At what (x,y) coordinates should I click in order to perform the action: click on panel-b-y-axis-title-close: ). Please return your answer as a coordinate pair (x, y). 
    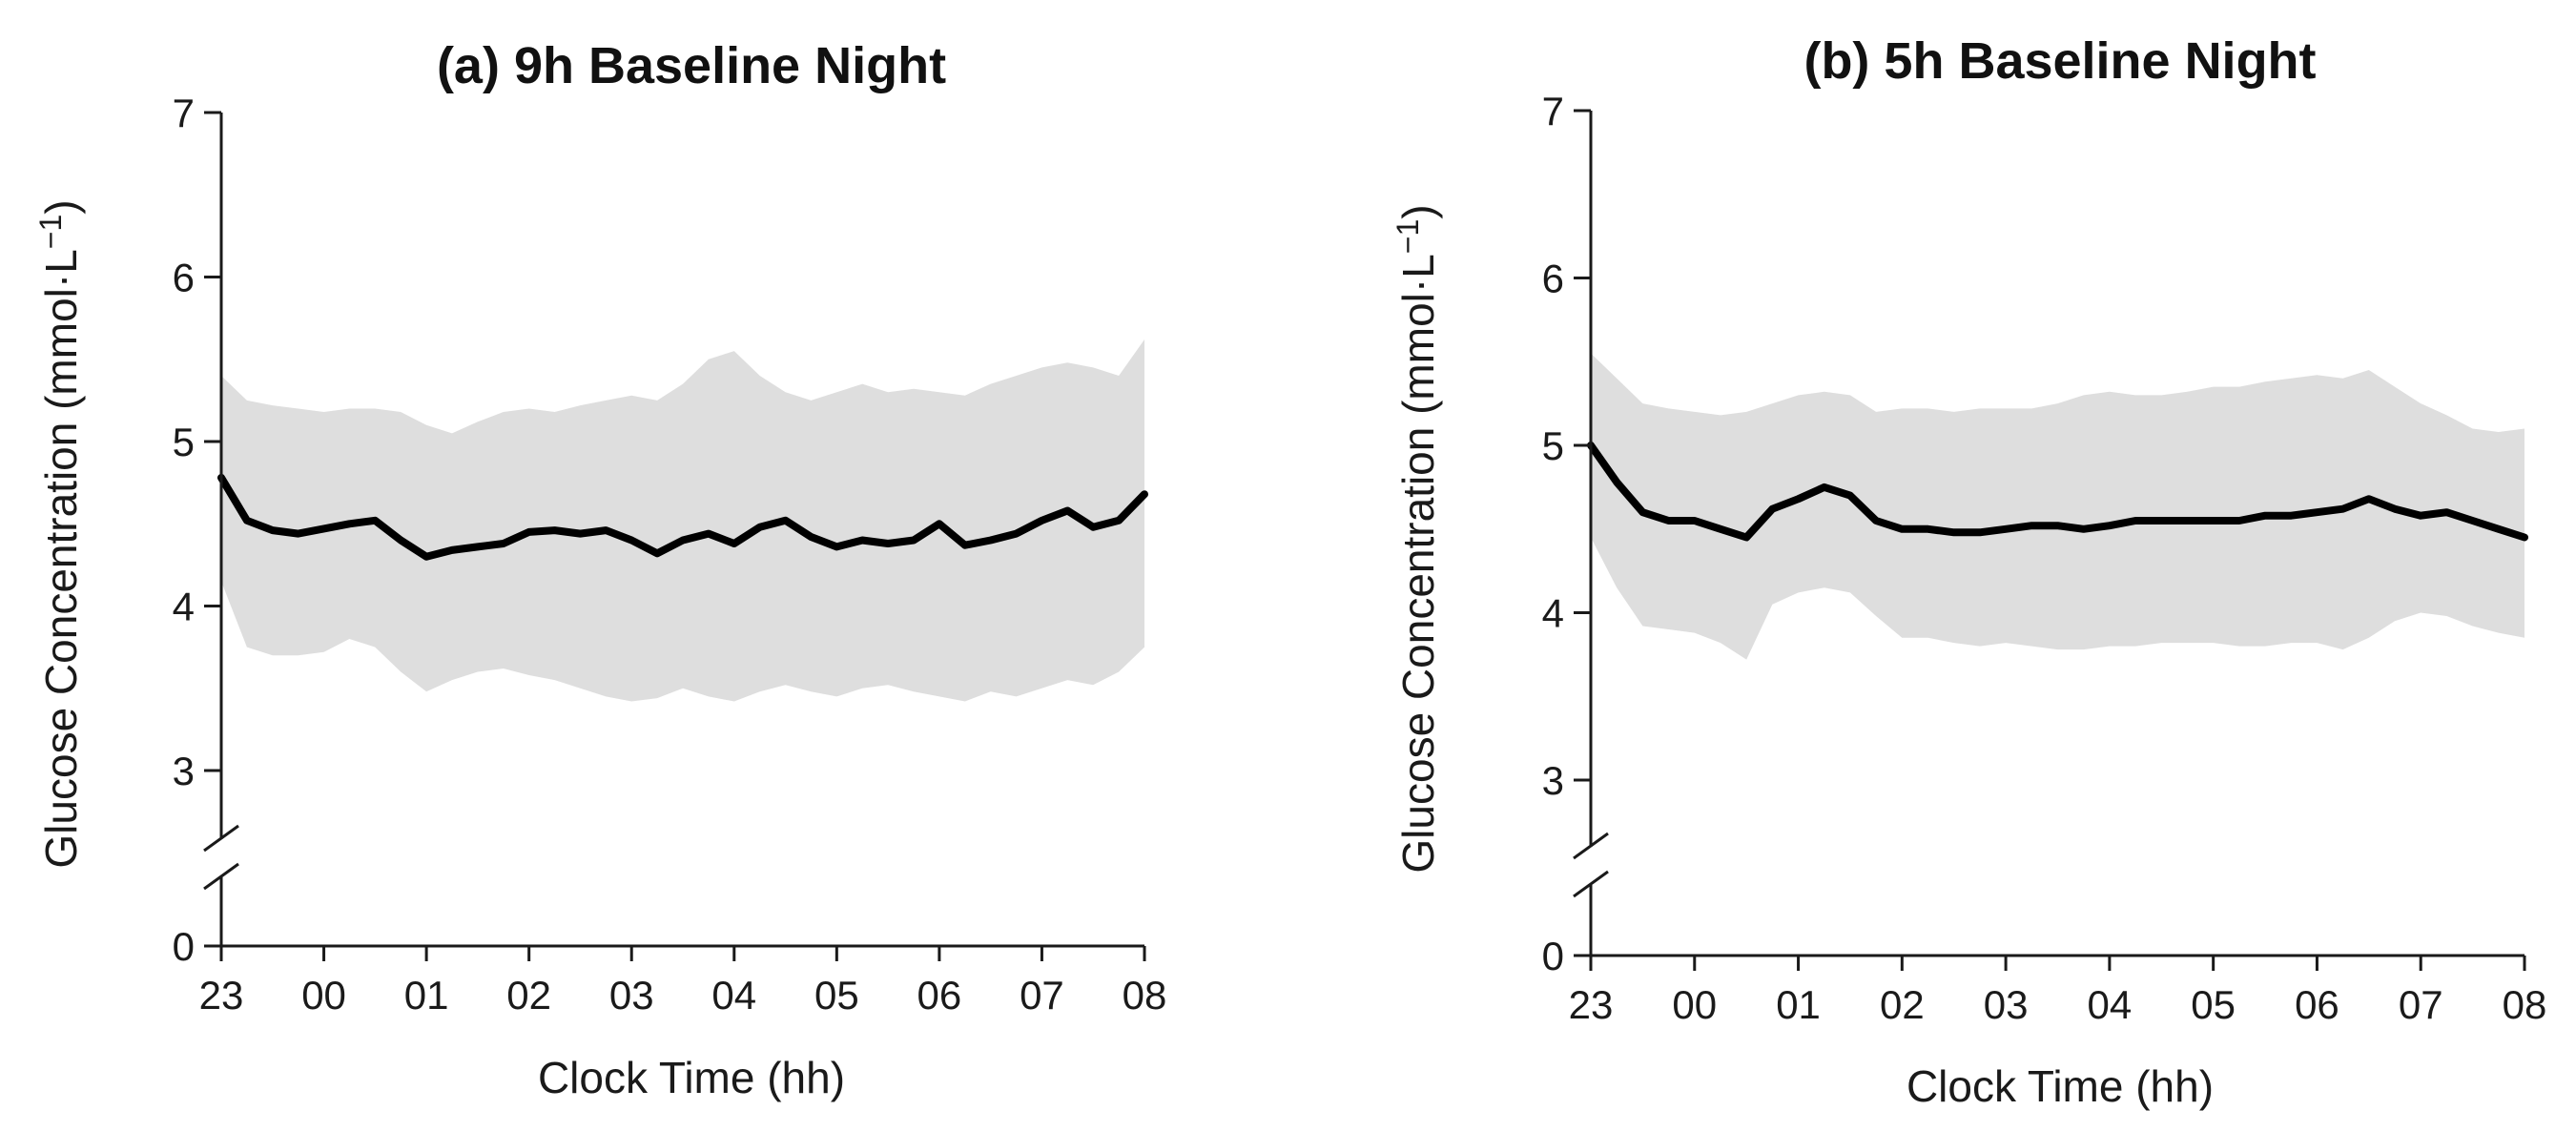
    Looking at the image, I should click on (1418, 211).